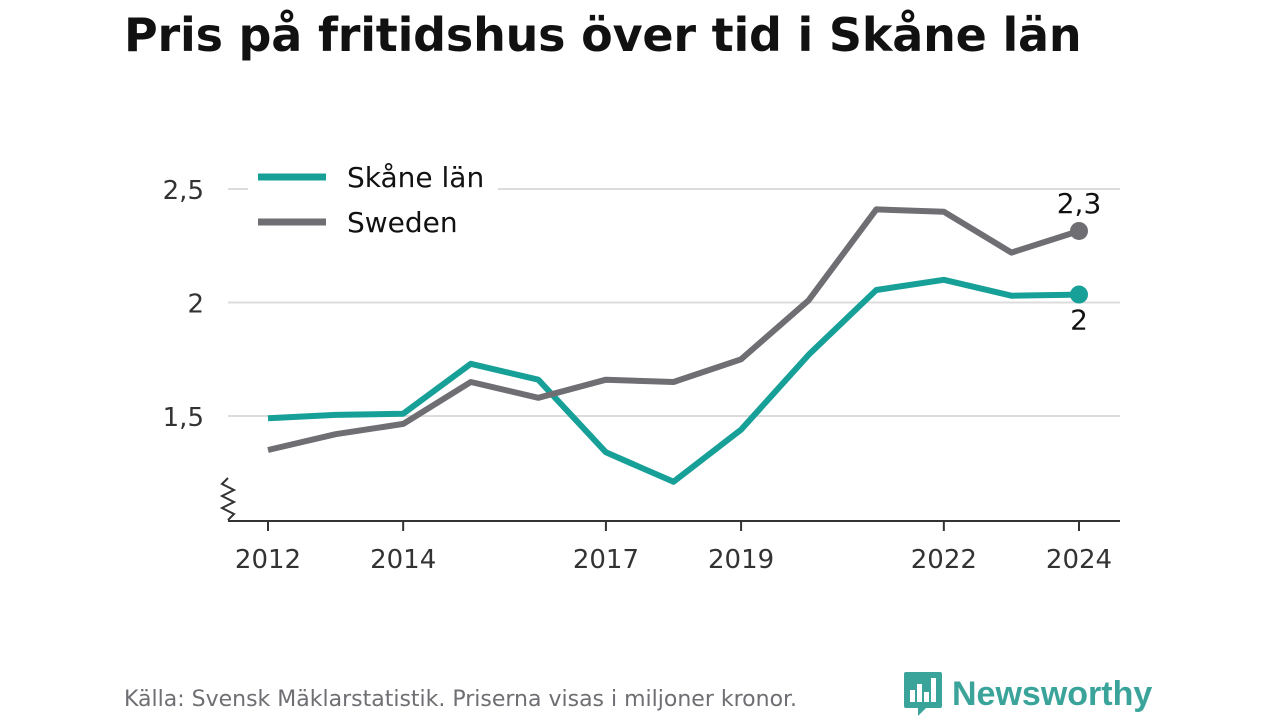 The width and height of the screenshot is (1280, 720). What do you see at coordinates (183, 191) in the screenshot?
I see `y-tick-label: 2,5` at bounding box center [183, 191].